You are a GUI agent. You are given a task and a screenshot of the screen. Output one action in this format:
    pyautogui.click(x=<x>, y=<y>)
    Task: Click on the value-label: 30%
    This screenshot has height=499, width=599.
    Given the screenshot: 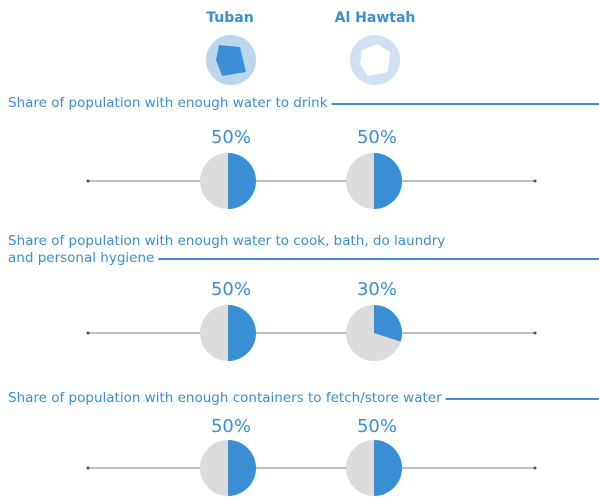 What is the action you would take?
    pyautogui.click(x=377, y=289)
    